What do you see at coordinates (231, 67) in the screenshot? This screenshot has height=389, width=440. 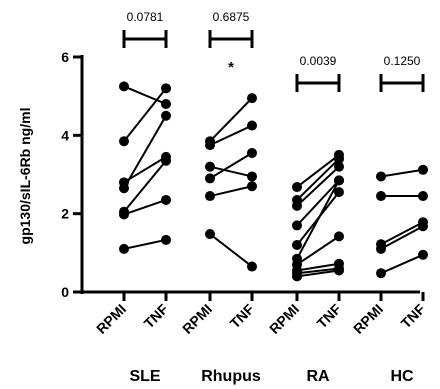 I see `significance-star: *` at bounding box center [231, 67].